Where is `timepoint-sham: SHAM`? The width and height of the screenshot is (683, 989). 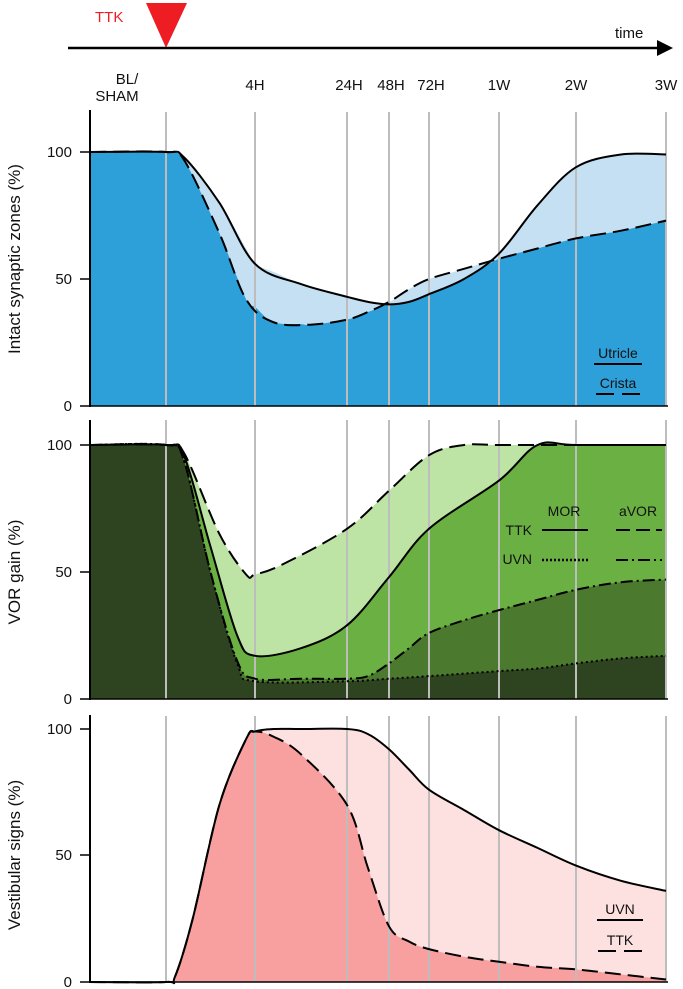 timepoint-sham: SHAM is located at coordinates (116, 96).